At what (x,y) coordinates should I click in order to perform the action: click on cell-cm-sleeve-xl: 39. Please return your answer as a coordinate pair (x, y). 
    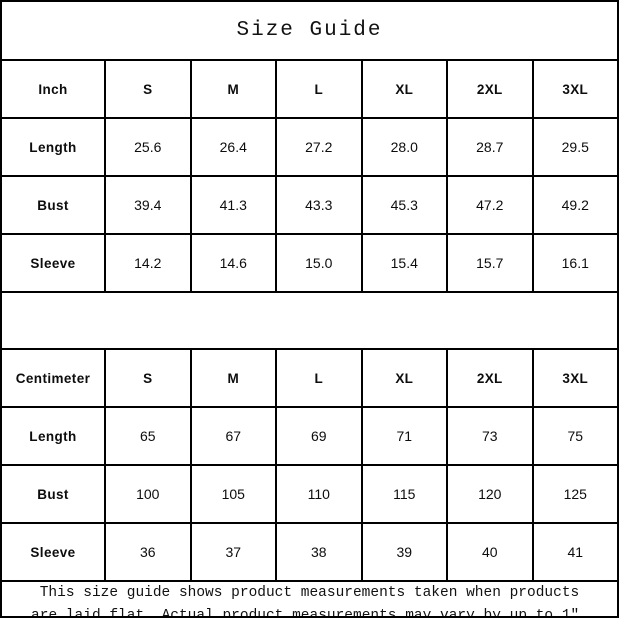
    Looking at the image, I should click on (405, 552).